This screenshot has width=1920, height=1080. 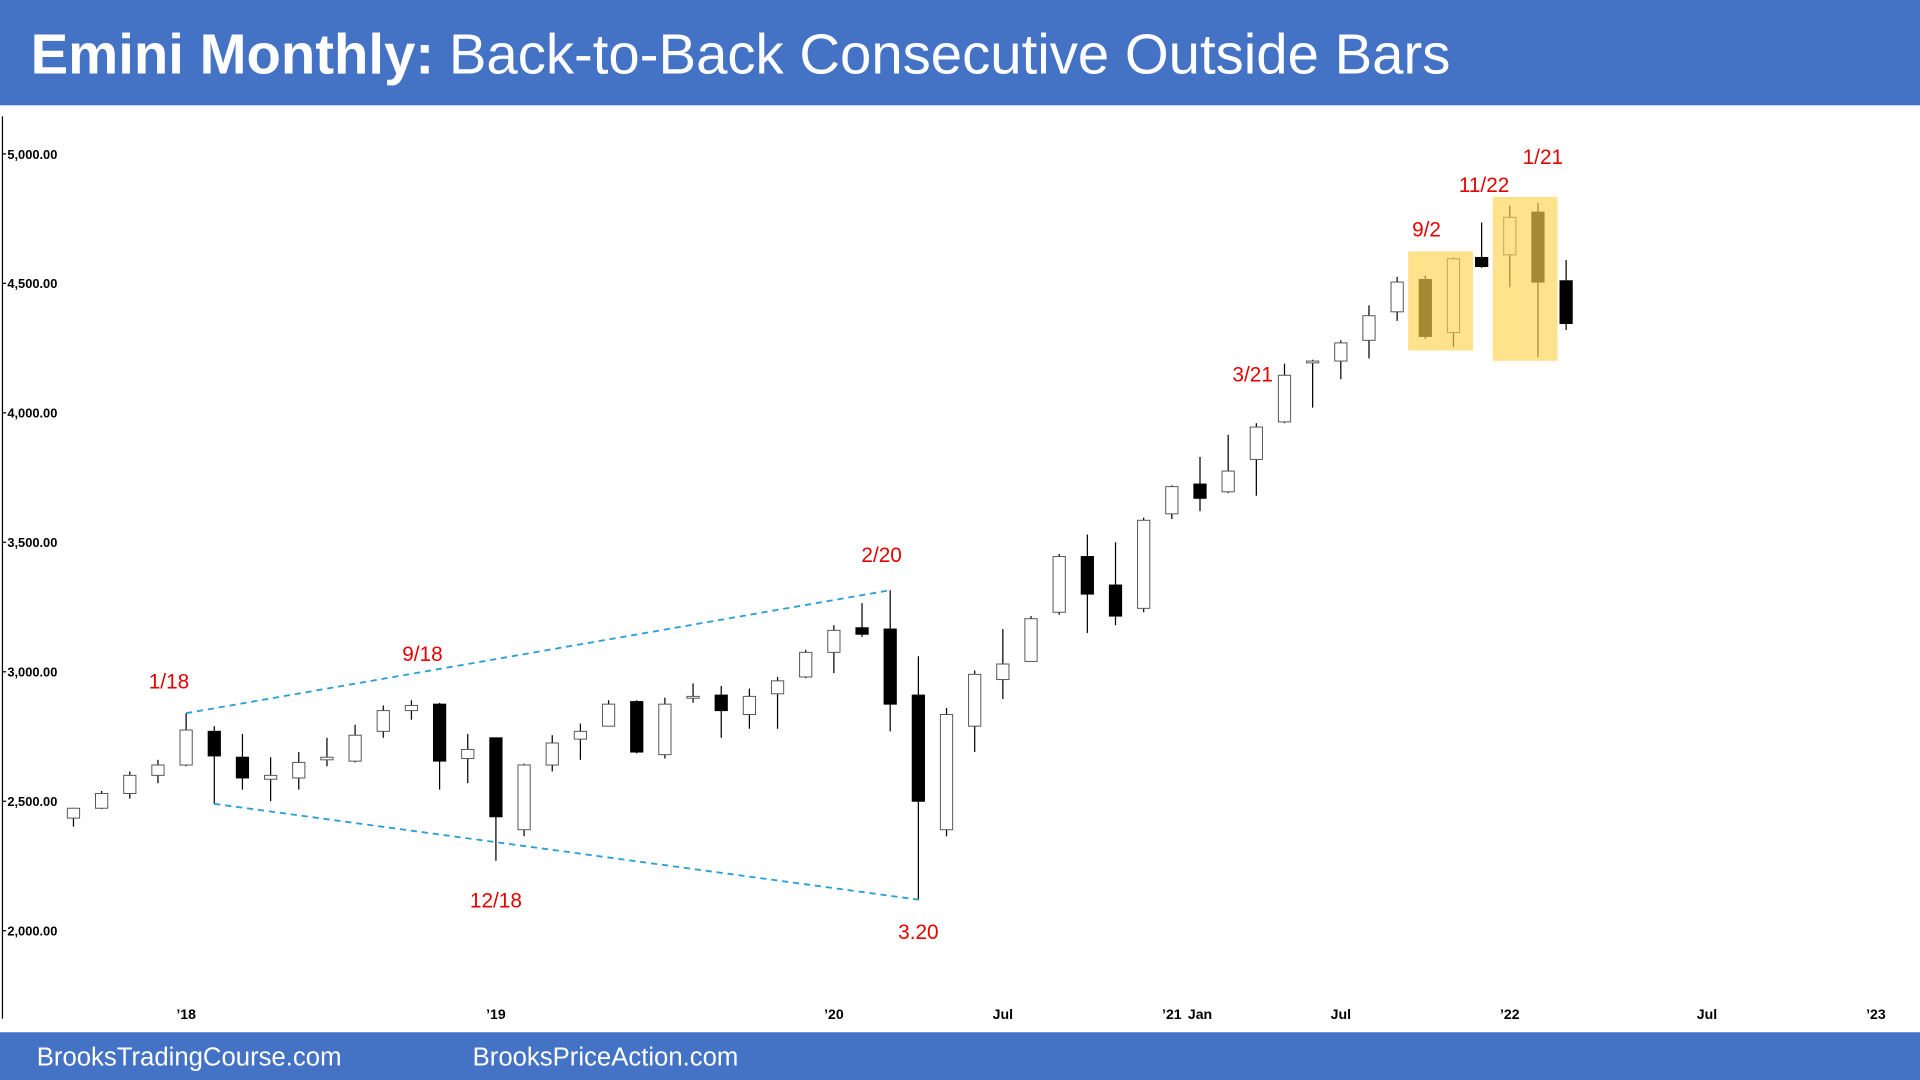 I want to click on annotation: 3.20, so click(x=918, y=932).